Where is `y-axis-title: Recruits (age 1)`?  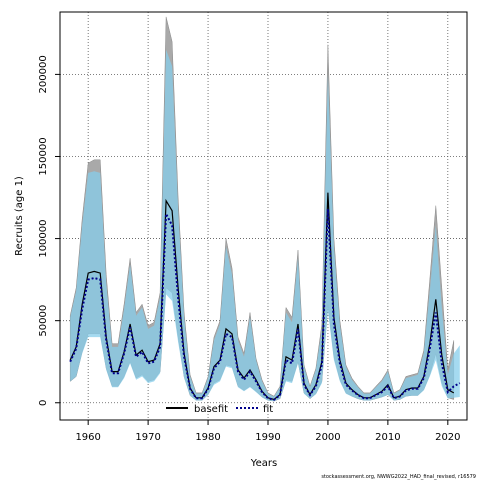
y-axis-title: Recruits (age 1) is located at coordinates (19, 216).